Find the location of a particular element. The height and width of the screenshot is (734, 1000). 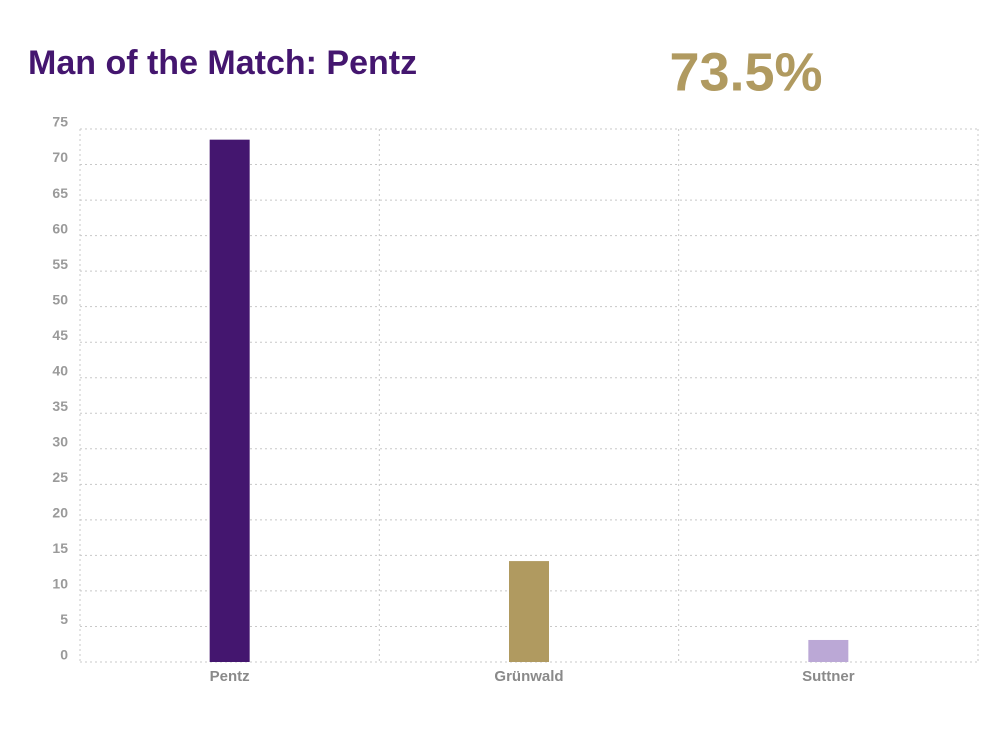

y-tick-label: 15 is located at coordinates (60, 548).